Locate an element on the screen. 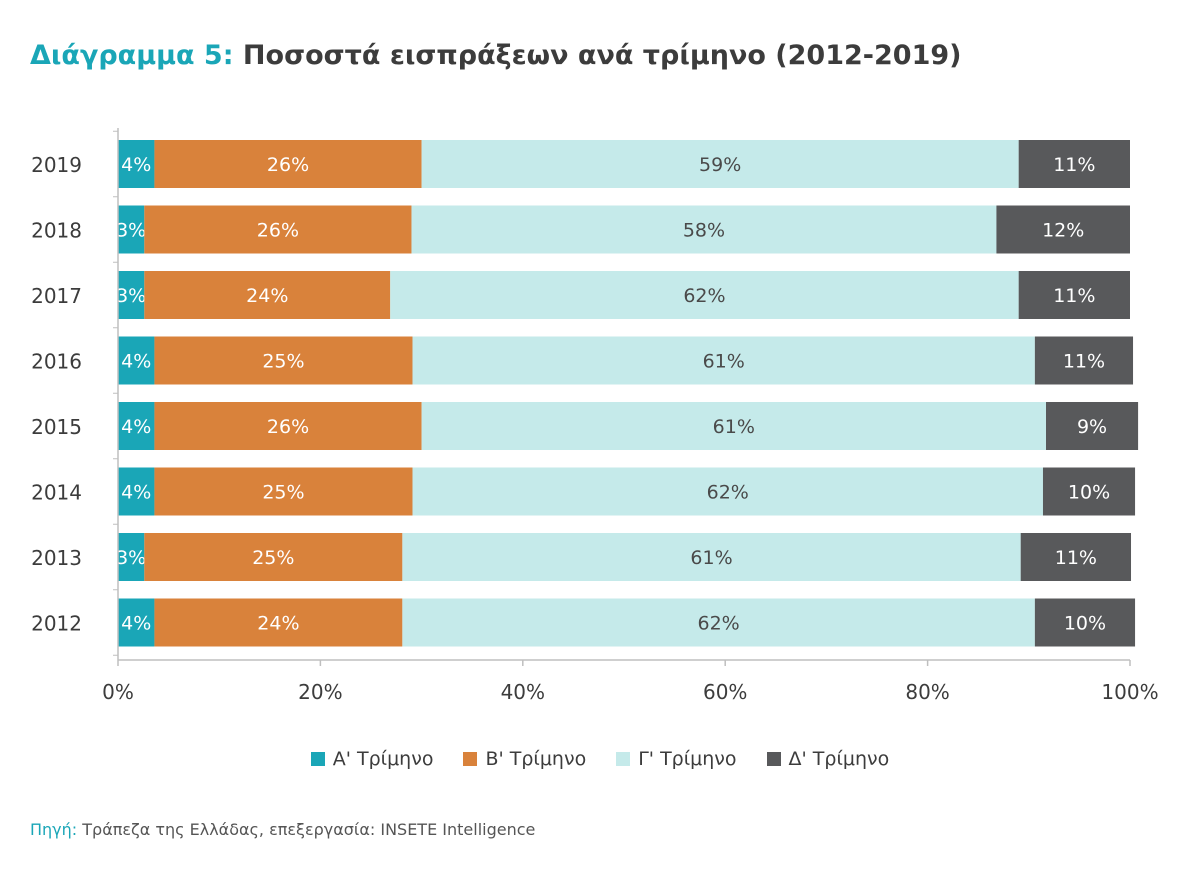 The image size is (1200, 889). legend-label: Β' Τρίμηνο is located at coordinates (536, 759).